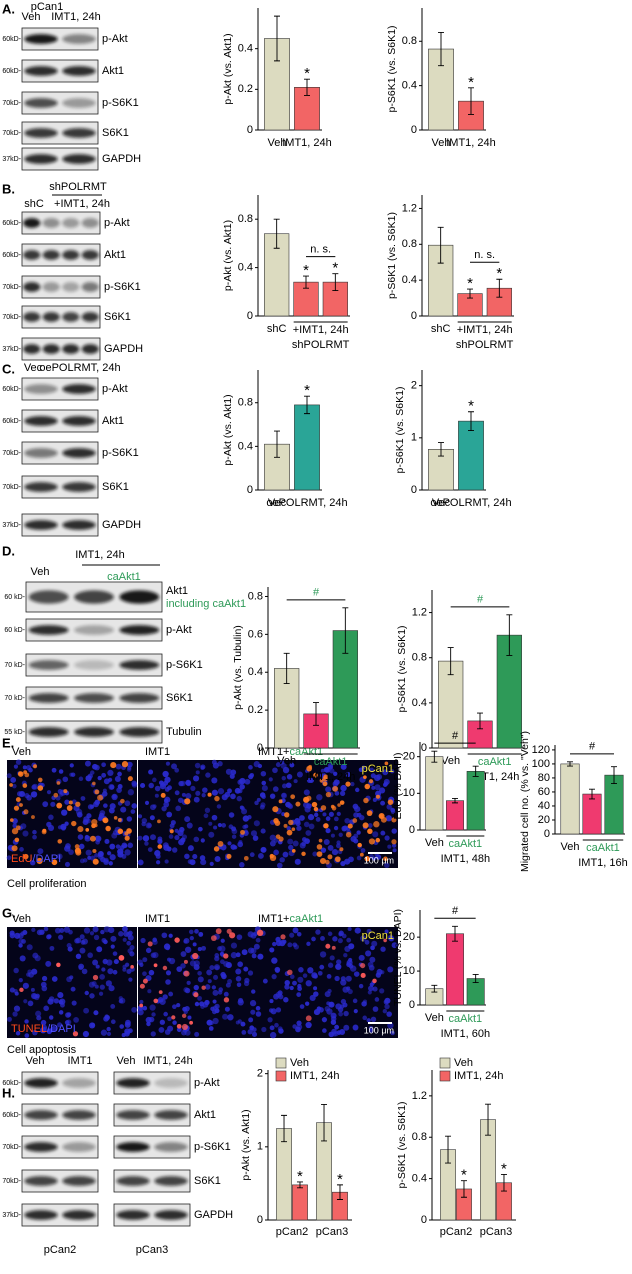 The image size is (632, 1274). What do you see at coordinates (499, 288) in the screenshot?
I see `error-bar` at bounding box center [499, 288].